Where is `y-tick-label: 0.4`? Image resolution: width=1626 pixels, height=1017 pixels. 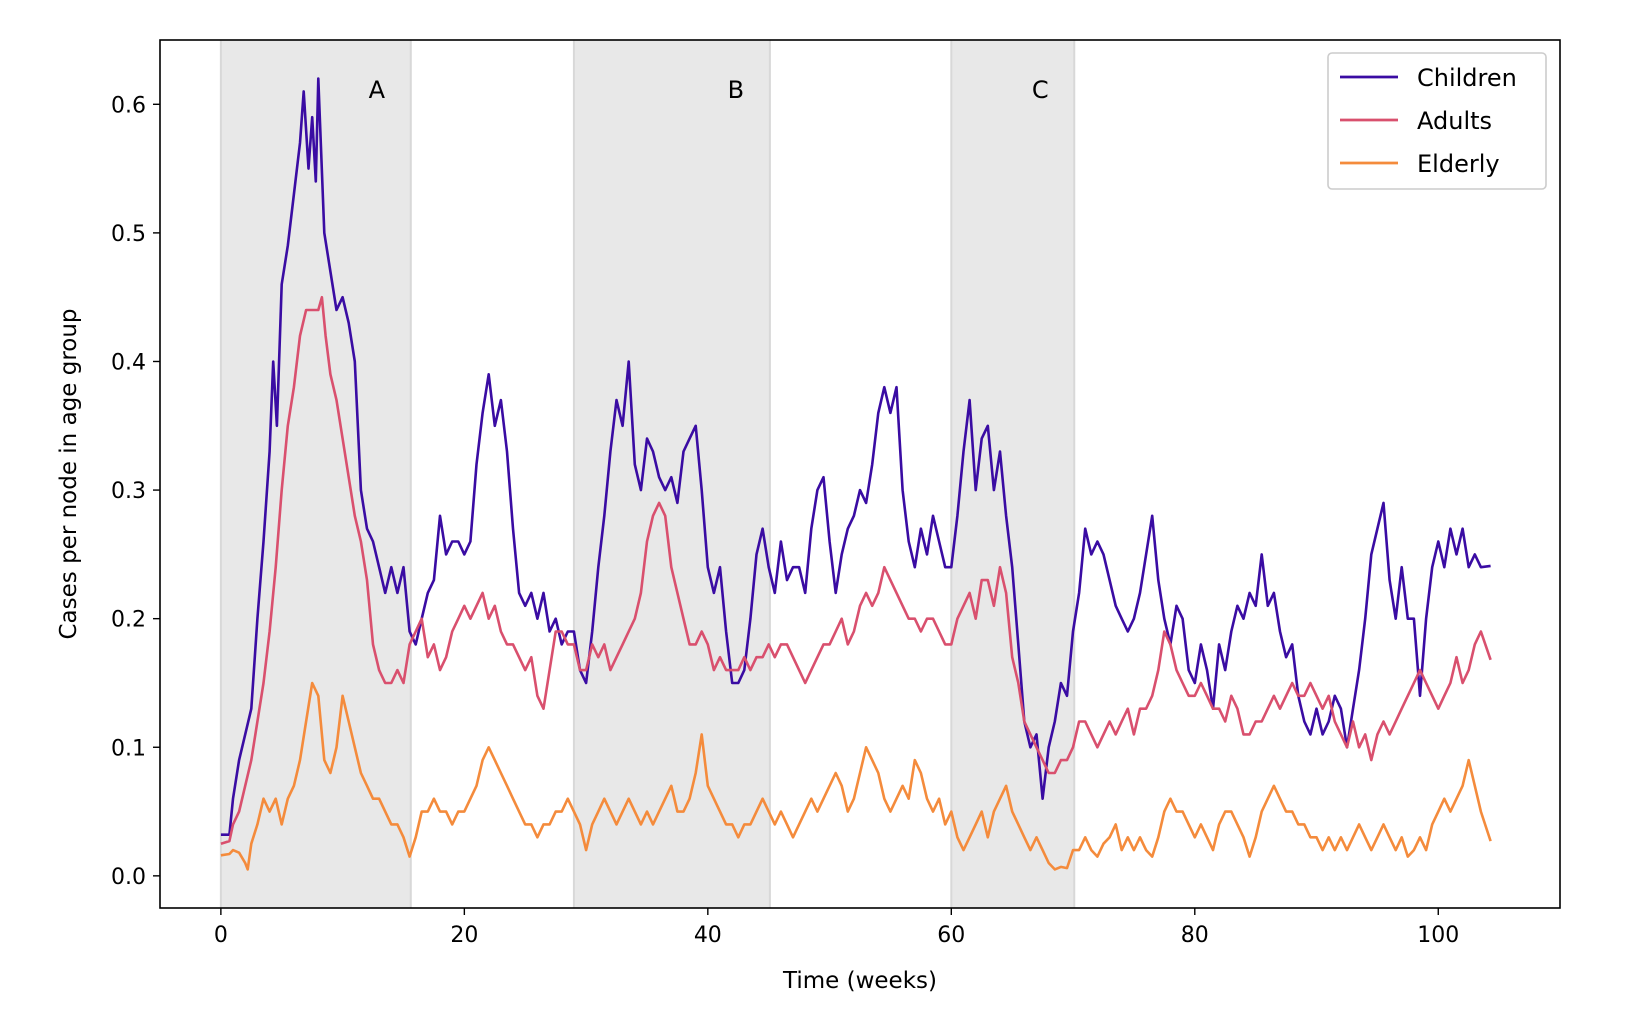 y-tick-label: 0.4 is located at coordinates (128, 362).